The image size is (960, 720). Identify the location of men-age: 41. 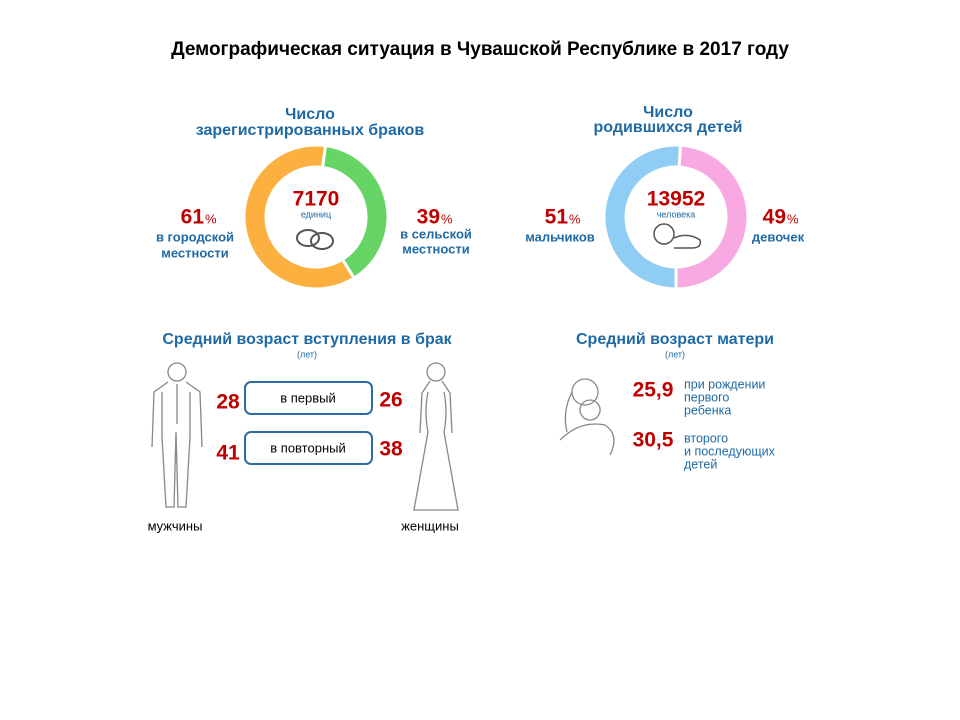
(228, 453).